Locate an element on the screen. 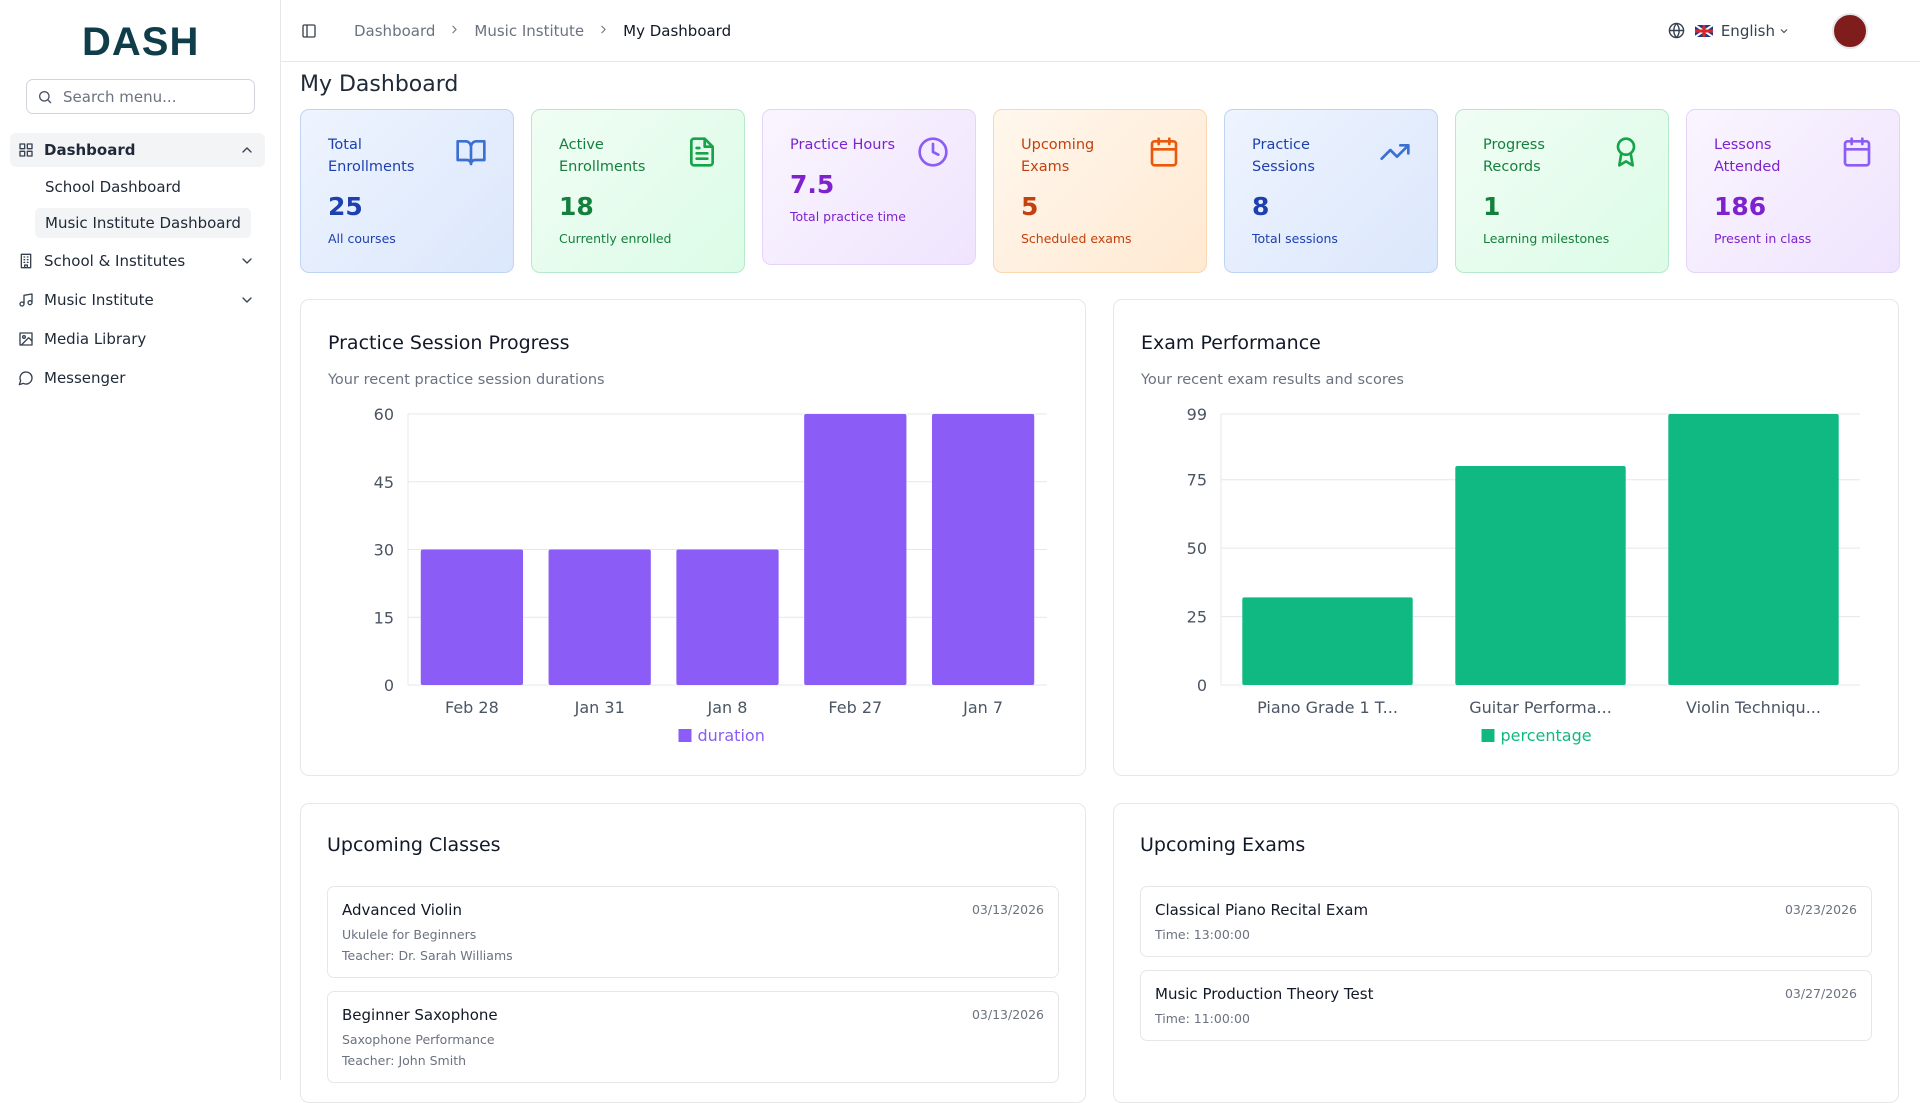 This screenshot has width=1920, height=1103. nav-label: School & Institutes is located at coordinates (115, 261).